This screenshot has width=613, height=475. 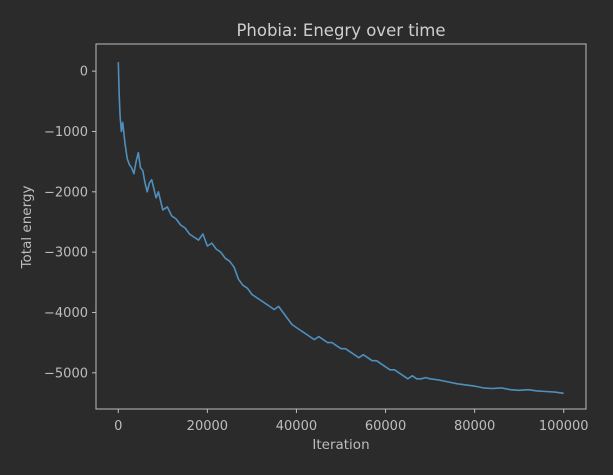 What do you see at coordinates (474, 426) in the screenshot?
I see `x-tick-label: 80000` at bounding box center [474, 426].